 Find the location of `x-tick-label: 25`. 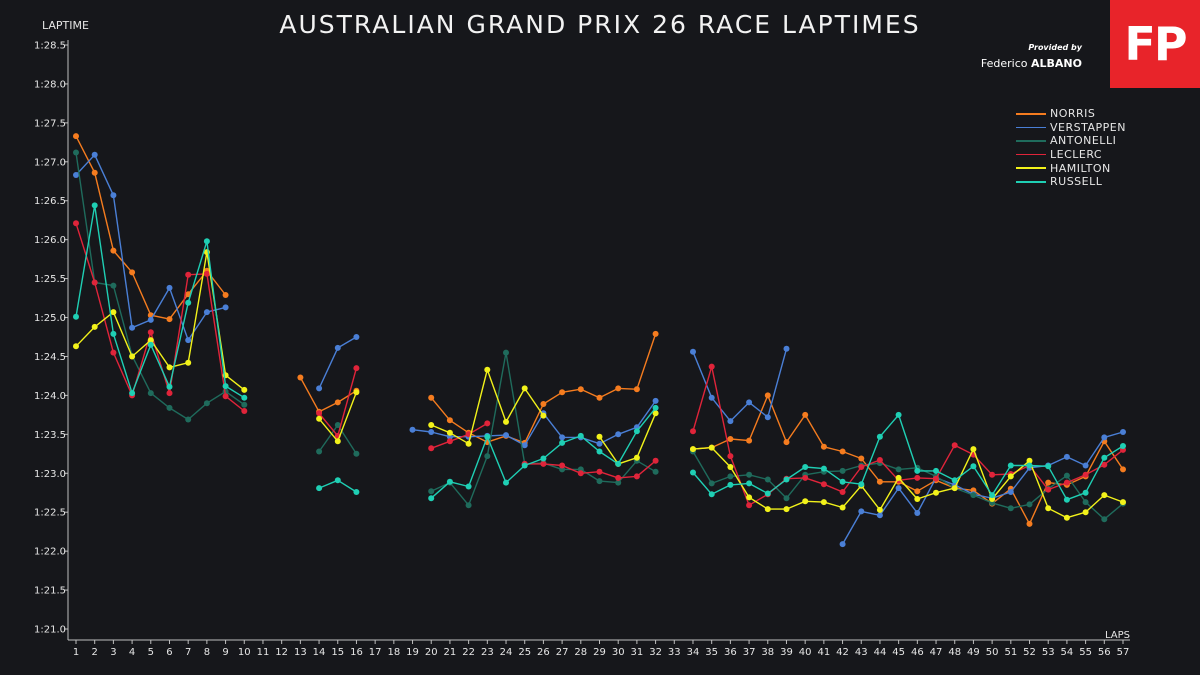

x-tick-label: 25 is located at coordinates (524, 652).